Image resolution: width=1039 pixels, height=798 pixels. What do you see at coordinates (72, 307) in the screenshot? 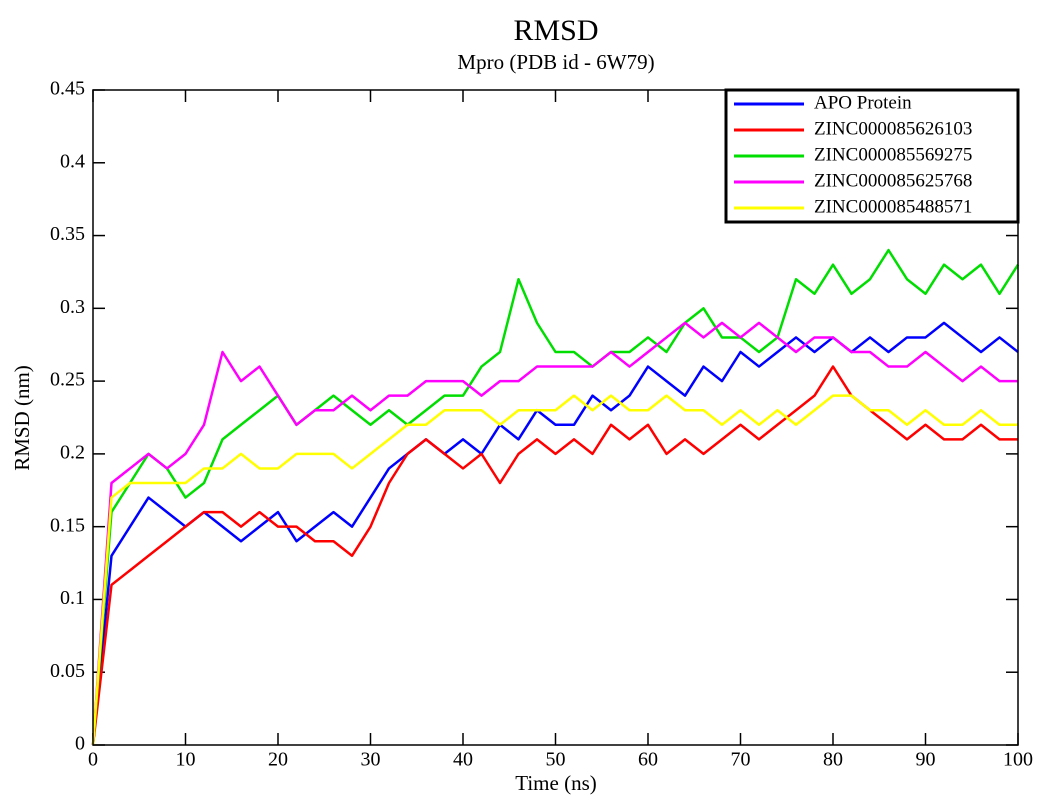
I see `y-tick-label: 0.3` at bounding box center [72, 307].